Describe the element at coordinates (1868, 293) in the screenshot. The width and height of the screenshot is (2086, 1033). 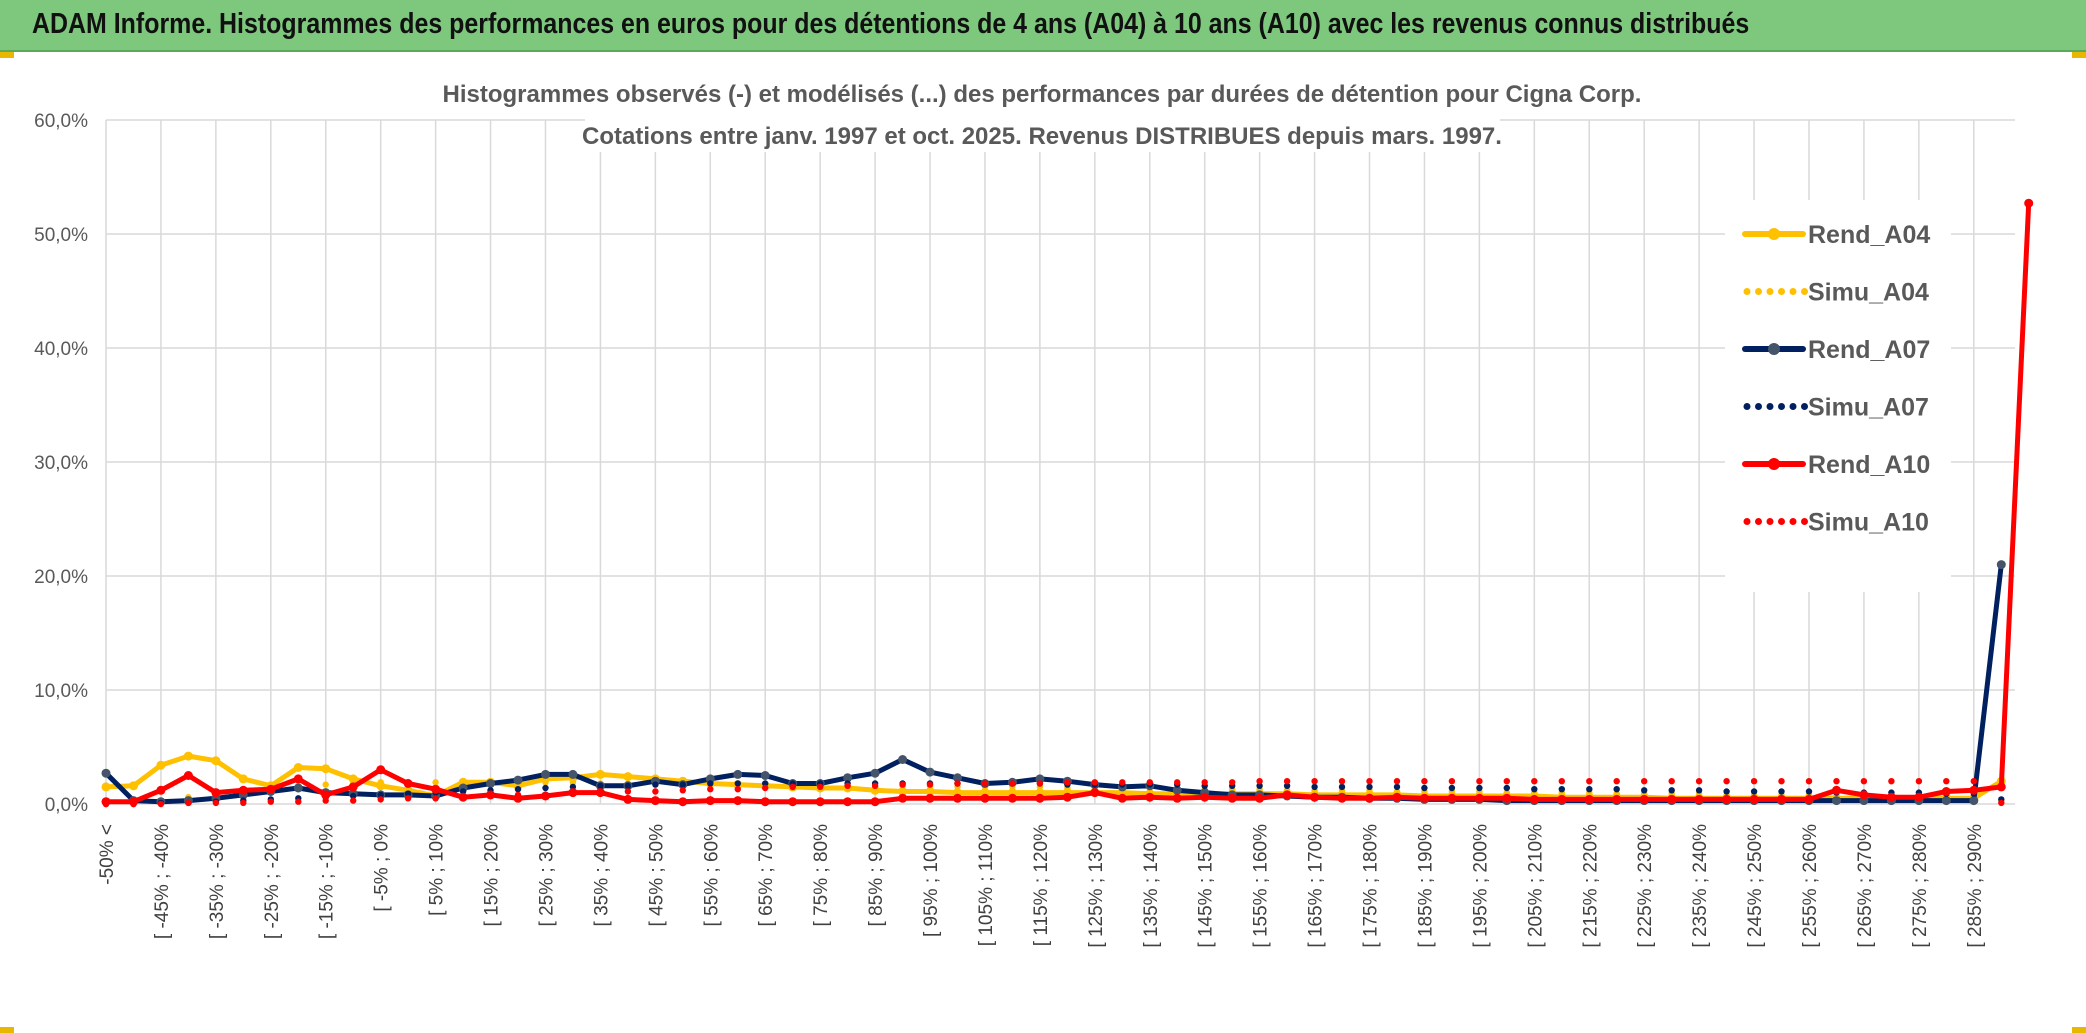
I see `legend-label: Simu_A04` at that location.